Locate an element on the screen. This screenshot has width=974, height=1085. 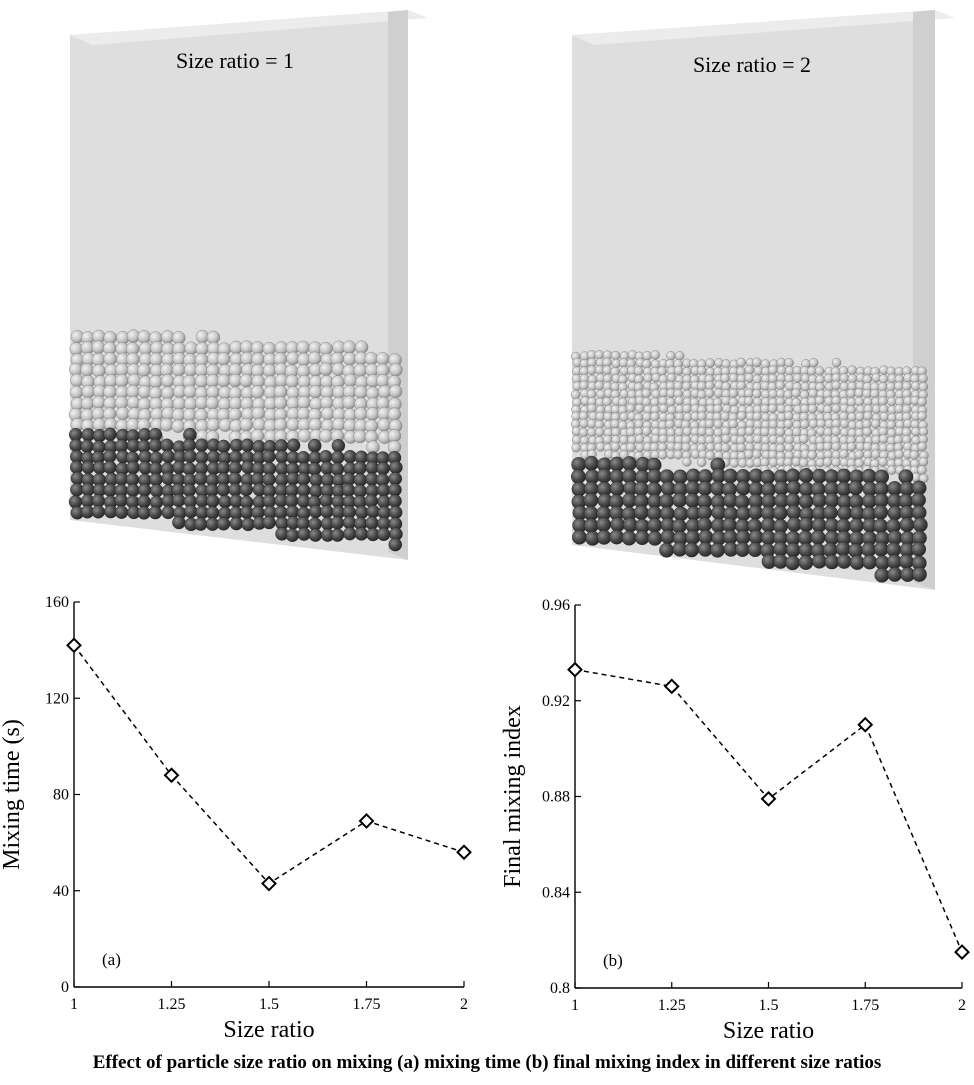
x-tick-label: 1.25 is located at coordinates (172, 1004).